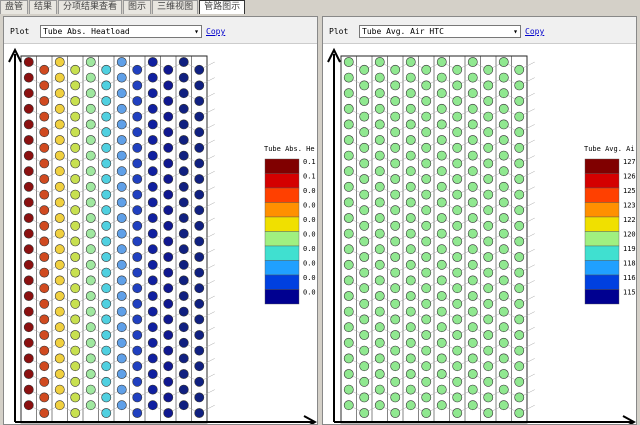 The image size is (640, 425). Describe the element at coordinates (90, 7) in the screenshot. I see `tab: 分项结果查看` at that location.